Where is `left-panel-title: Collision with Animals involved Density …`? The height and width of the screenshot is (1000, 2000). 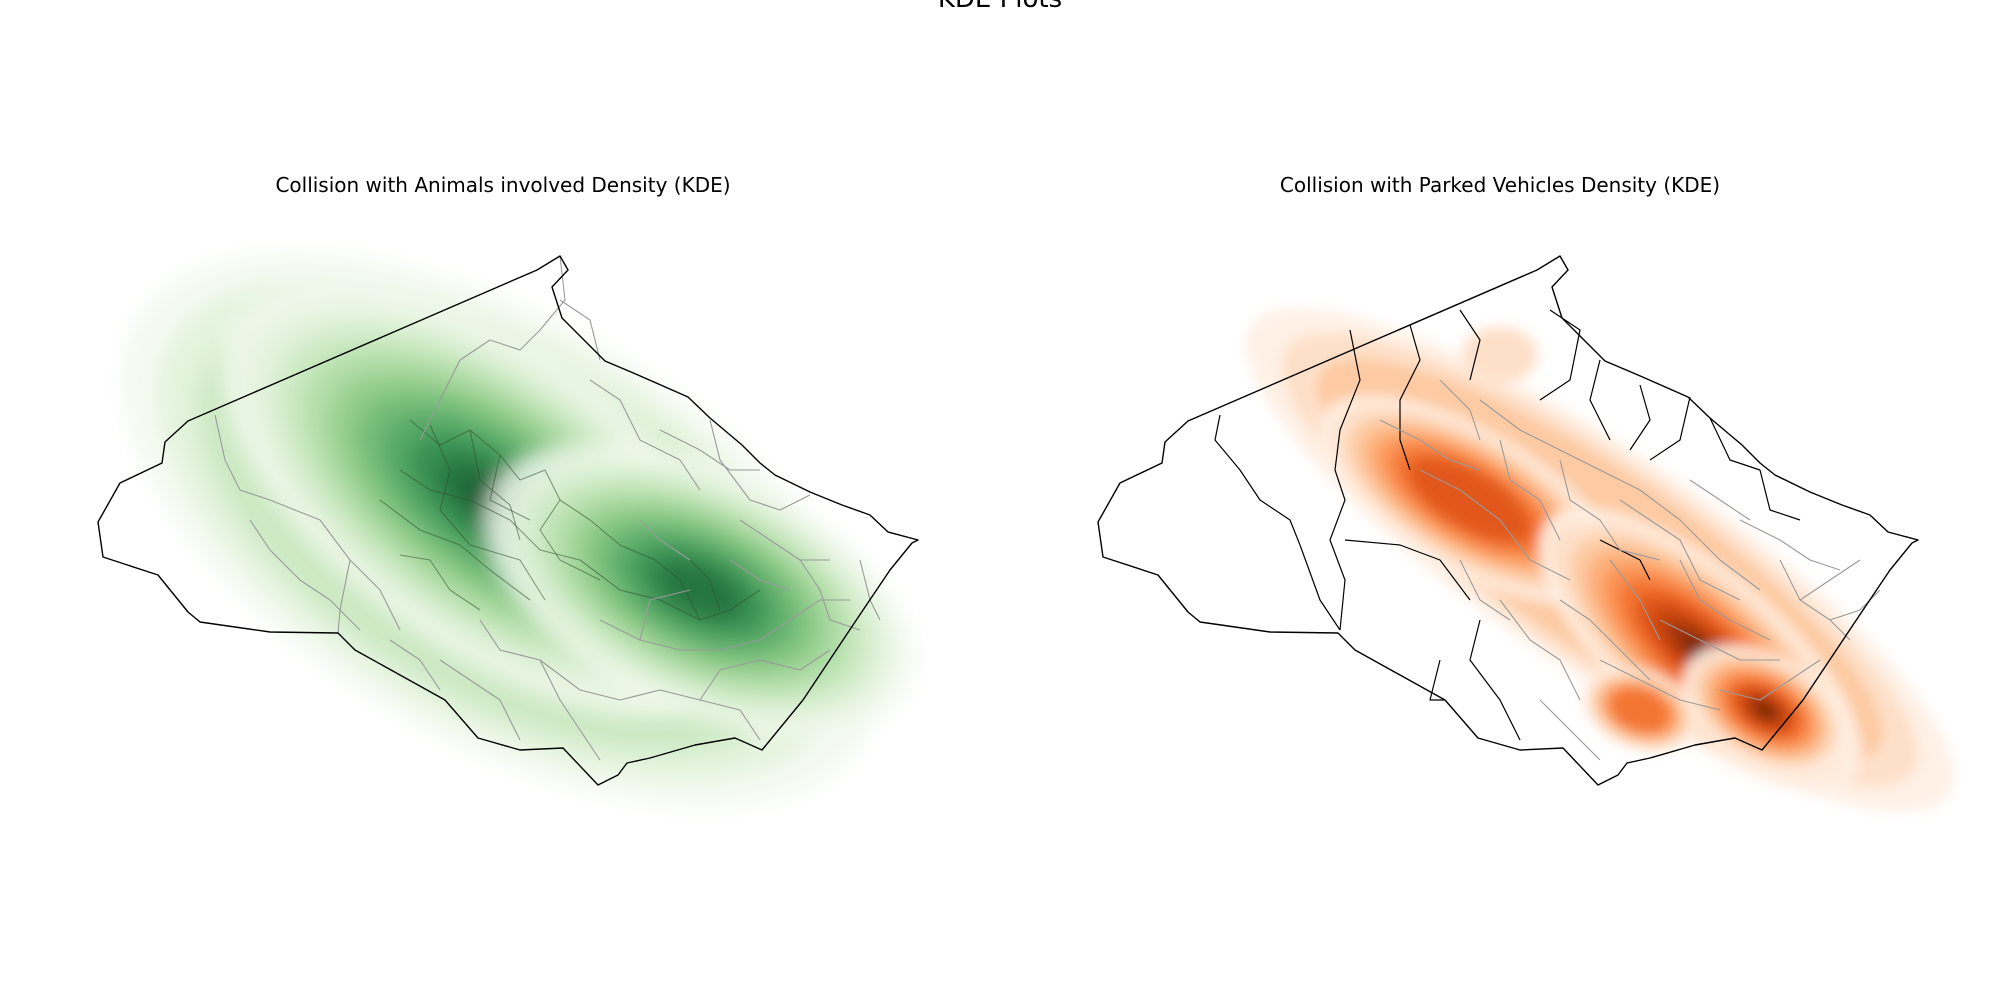
left-panel-title: Collision with Animals involved Density … is located at coordinates (503, 185).